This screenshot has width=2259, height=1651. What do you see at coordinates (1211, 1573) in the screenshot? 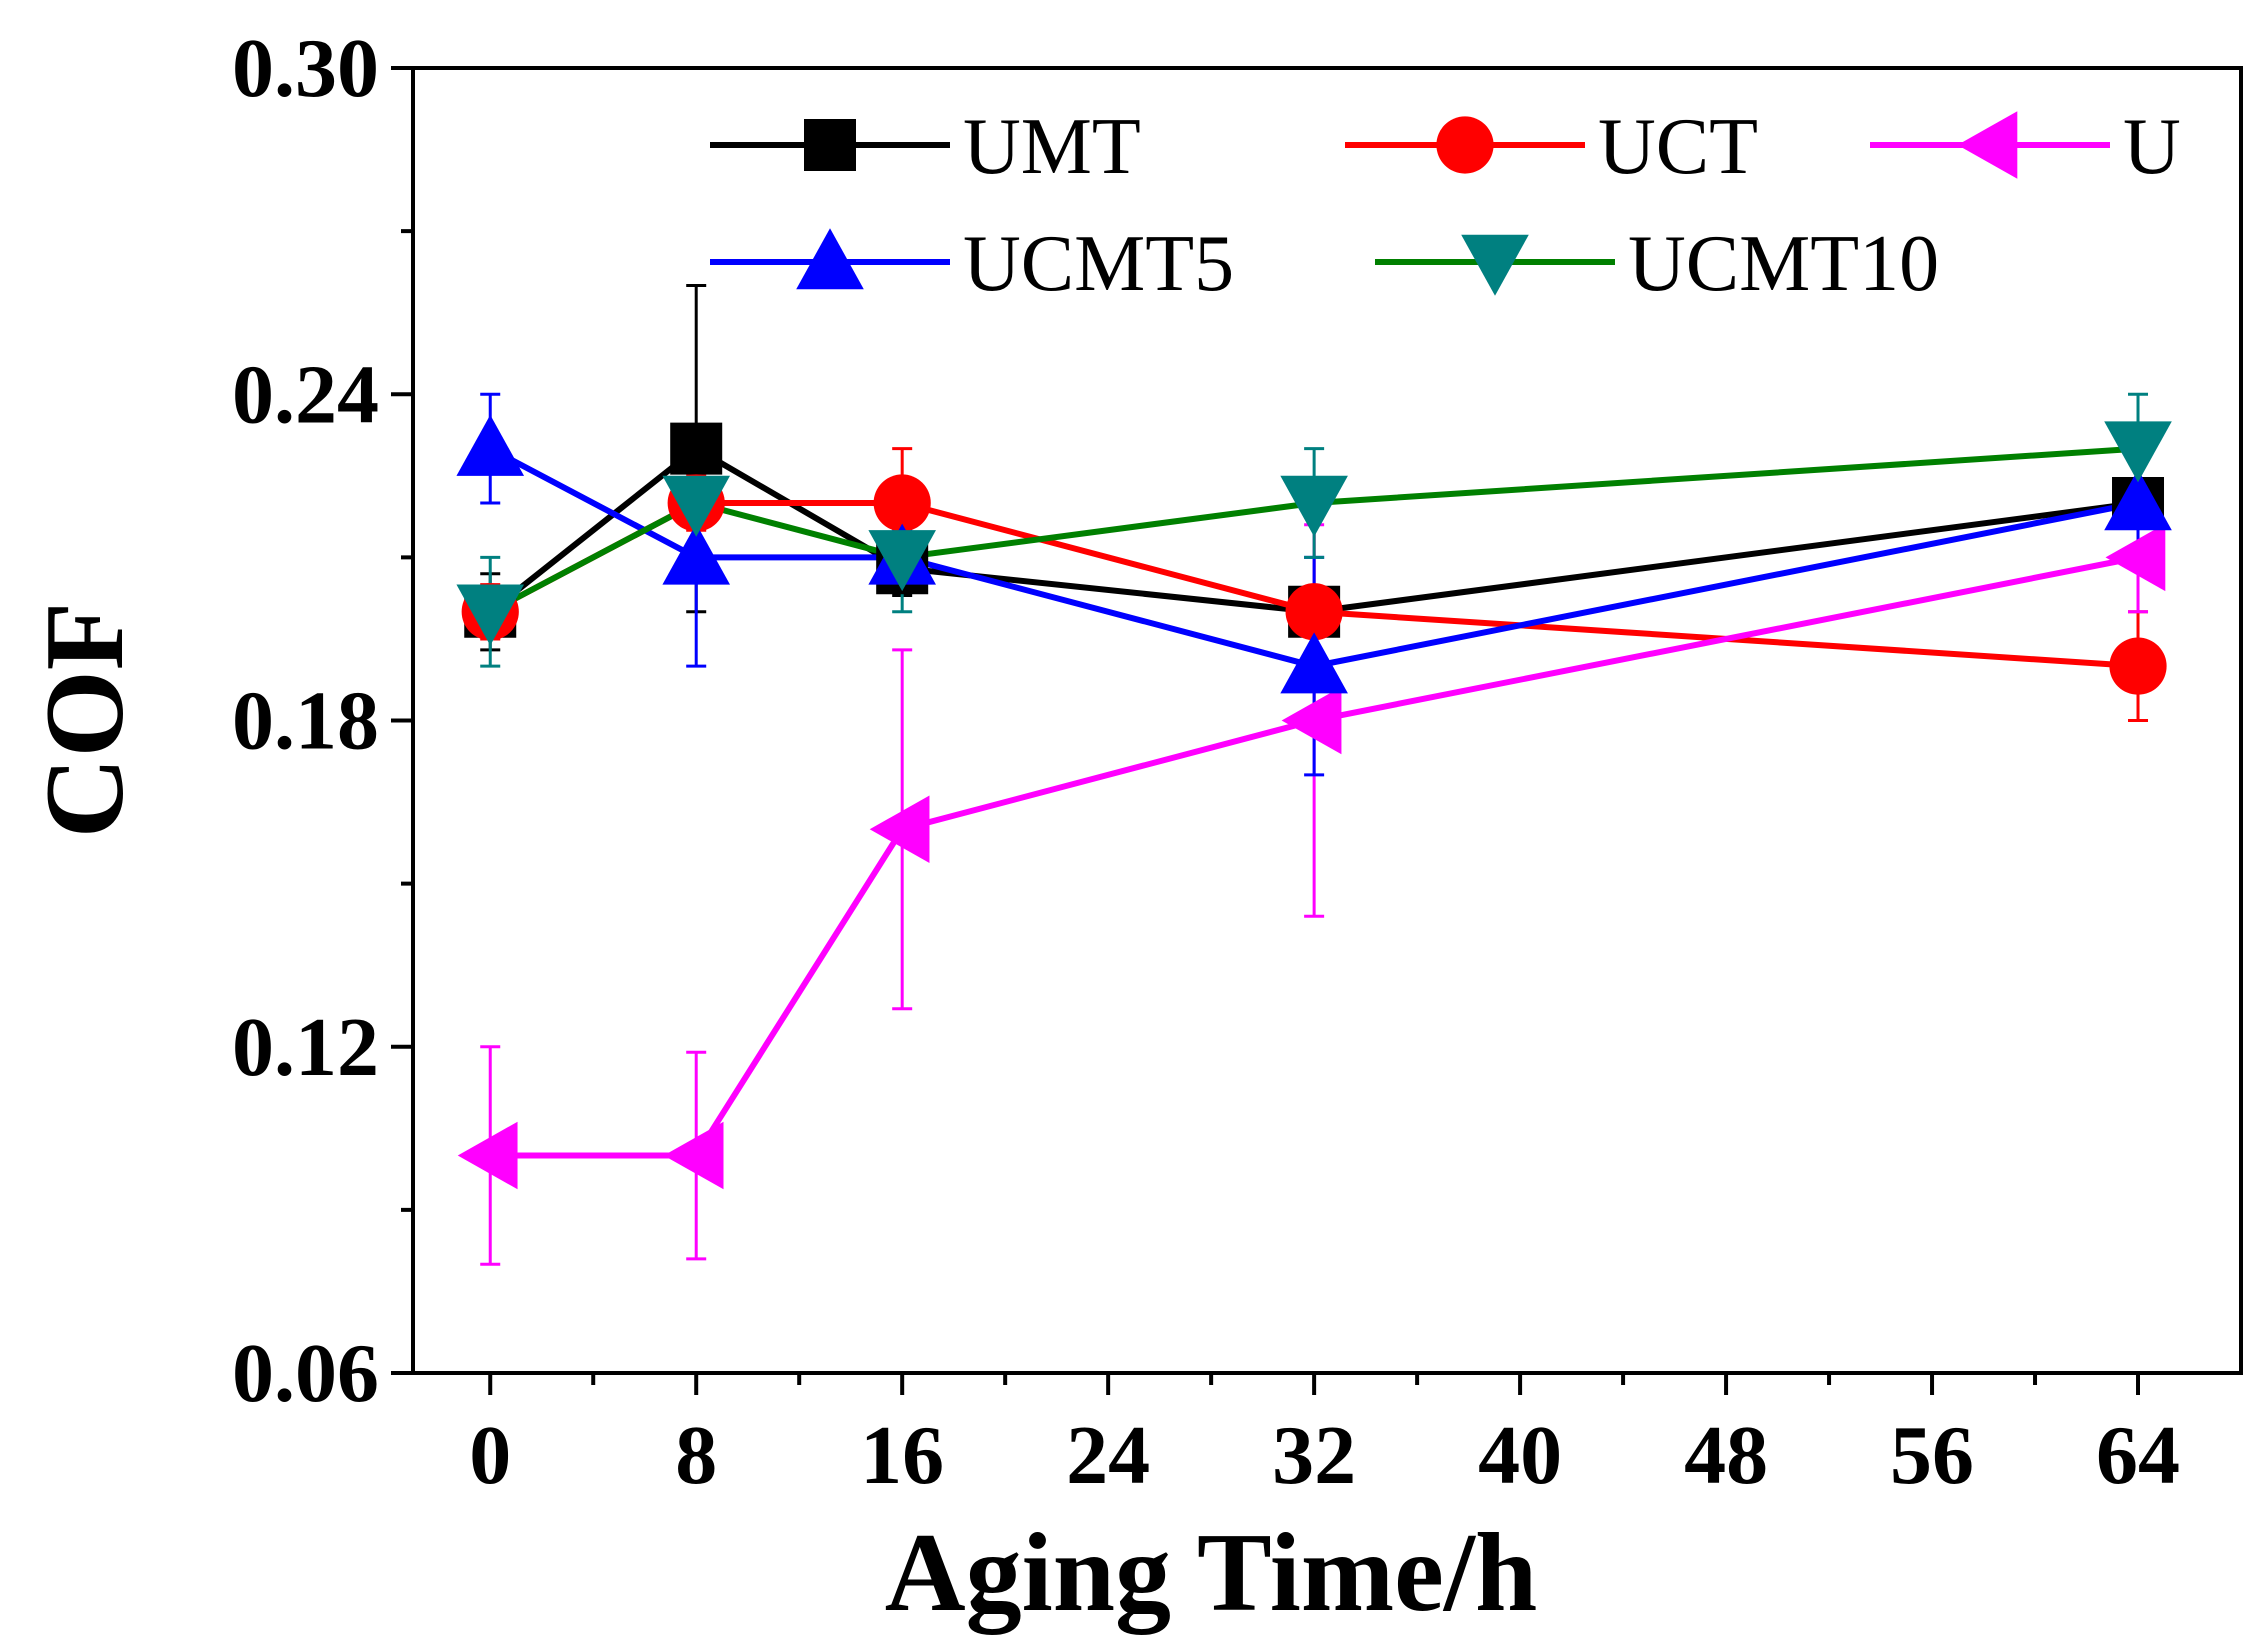
I see `x-axis-title: Aging Time/h` at bounding box center [1211, 1573].